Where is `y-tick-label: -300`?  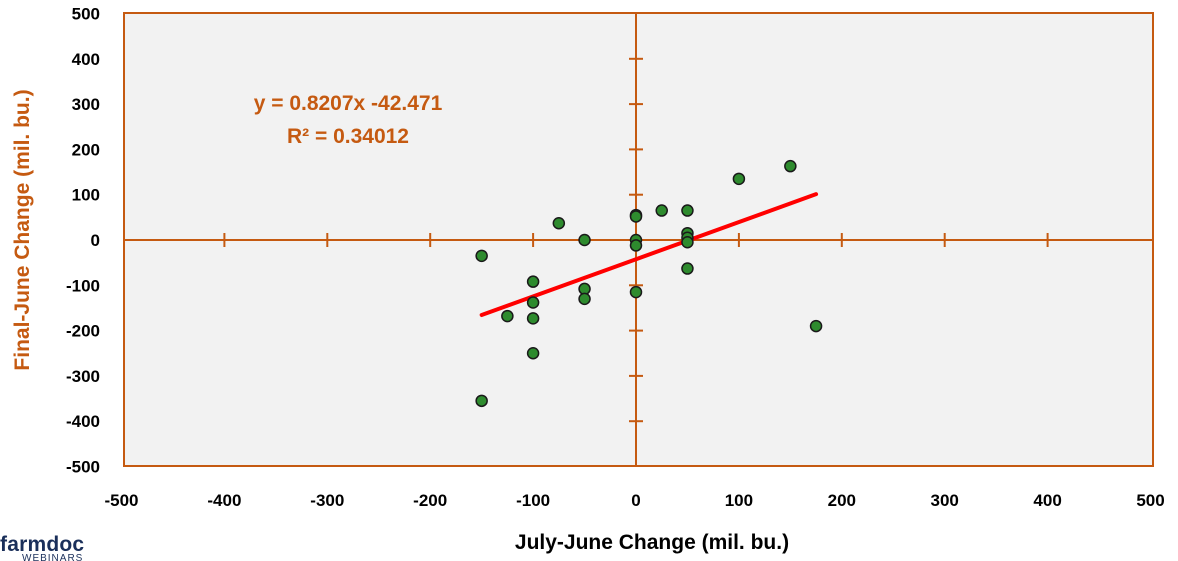 y-tick-label: -300 is located at coordinates (83, 376).